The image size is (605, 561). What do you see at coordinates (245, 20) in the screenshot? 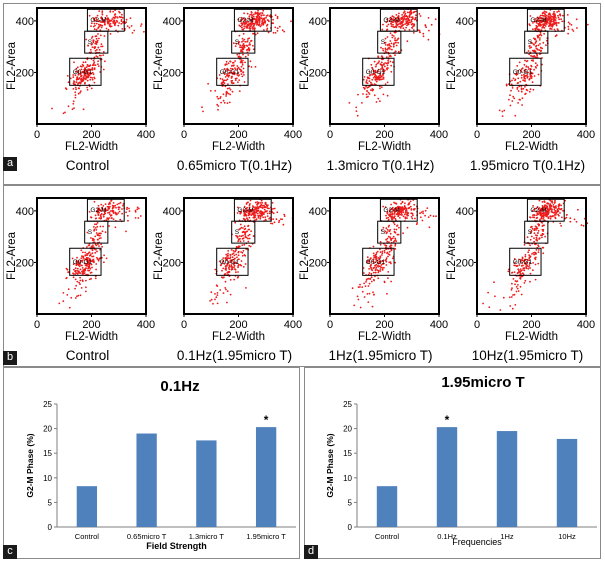
I see `gate-label: G2-M` at bounding box center [245, 20].